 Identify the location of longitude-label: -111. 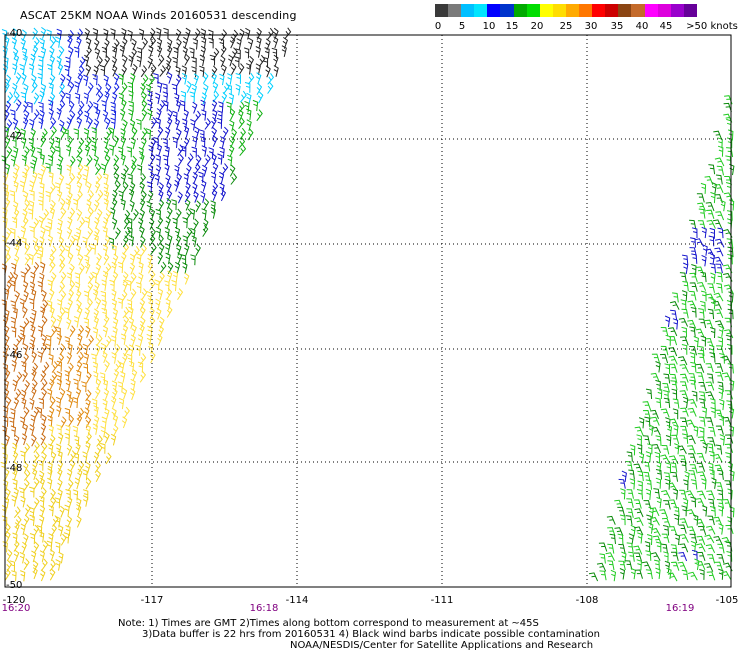
(442, 600).